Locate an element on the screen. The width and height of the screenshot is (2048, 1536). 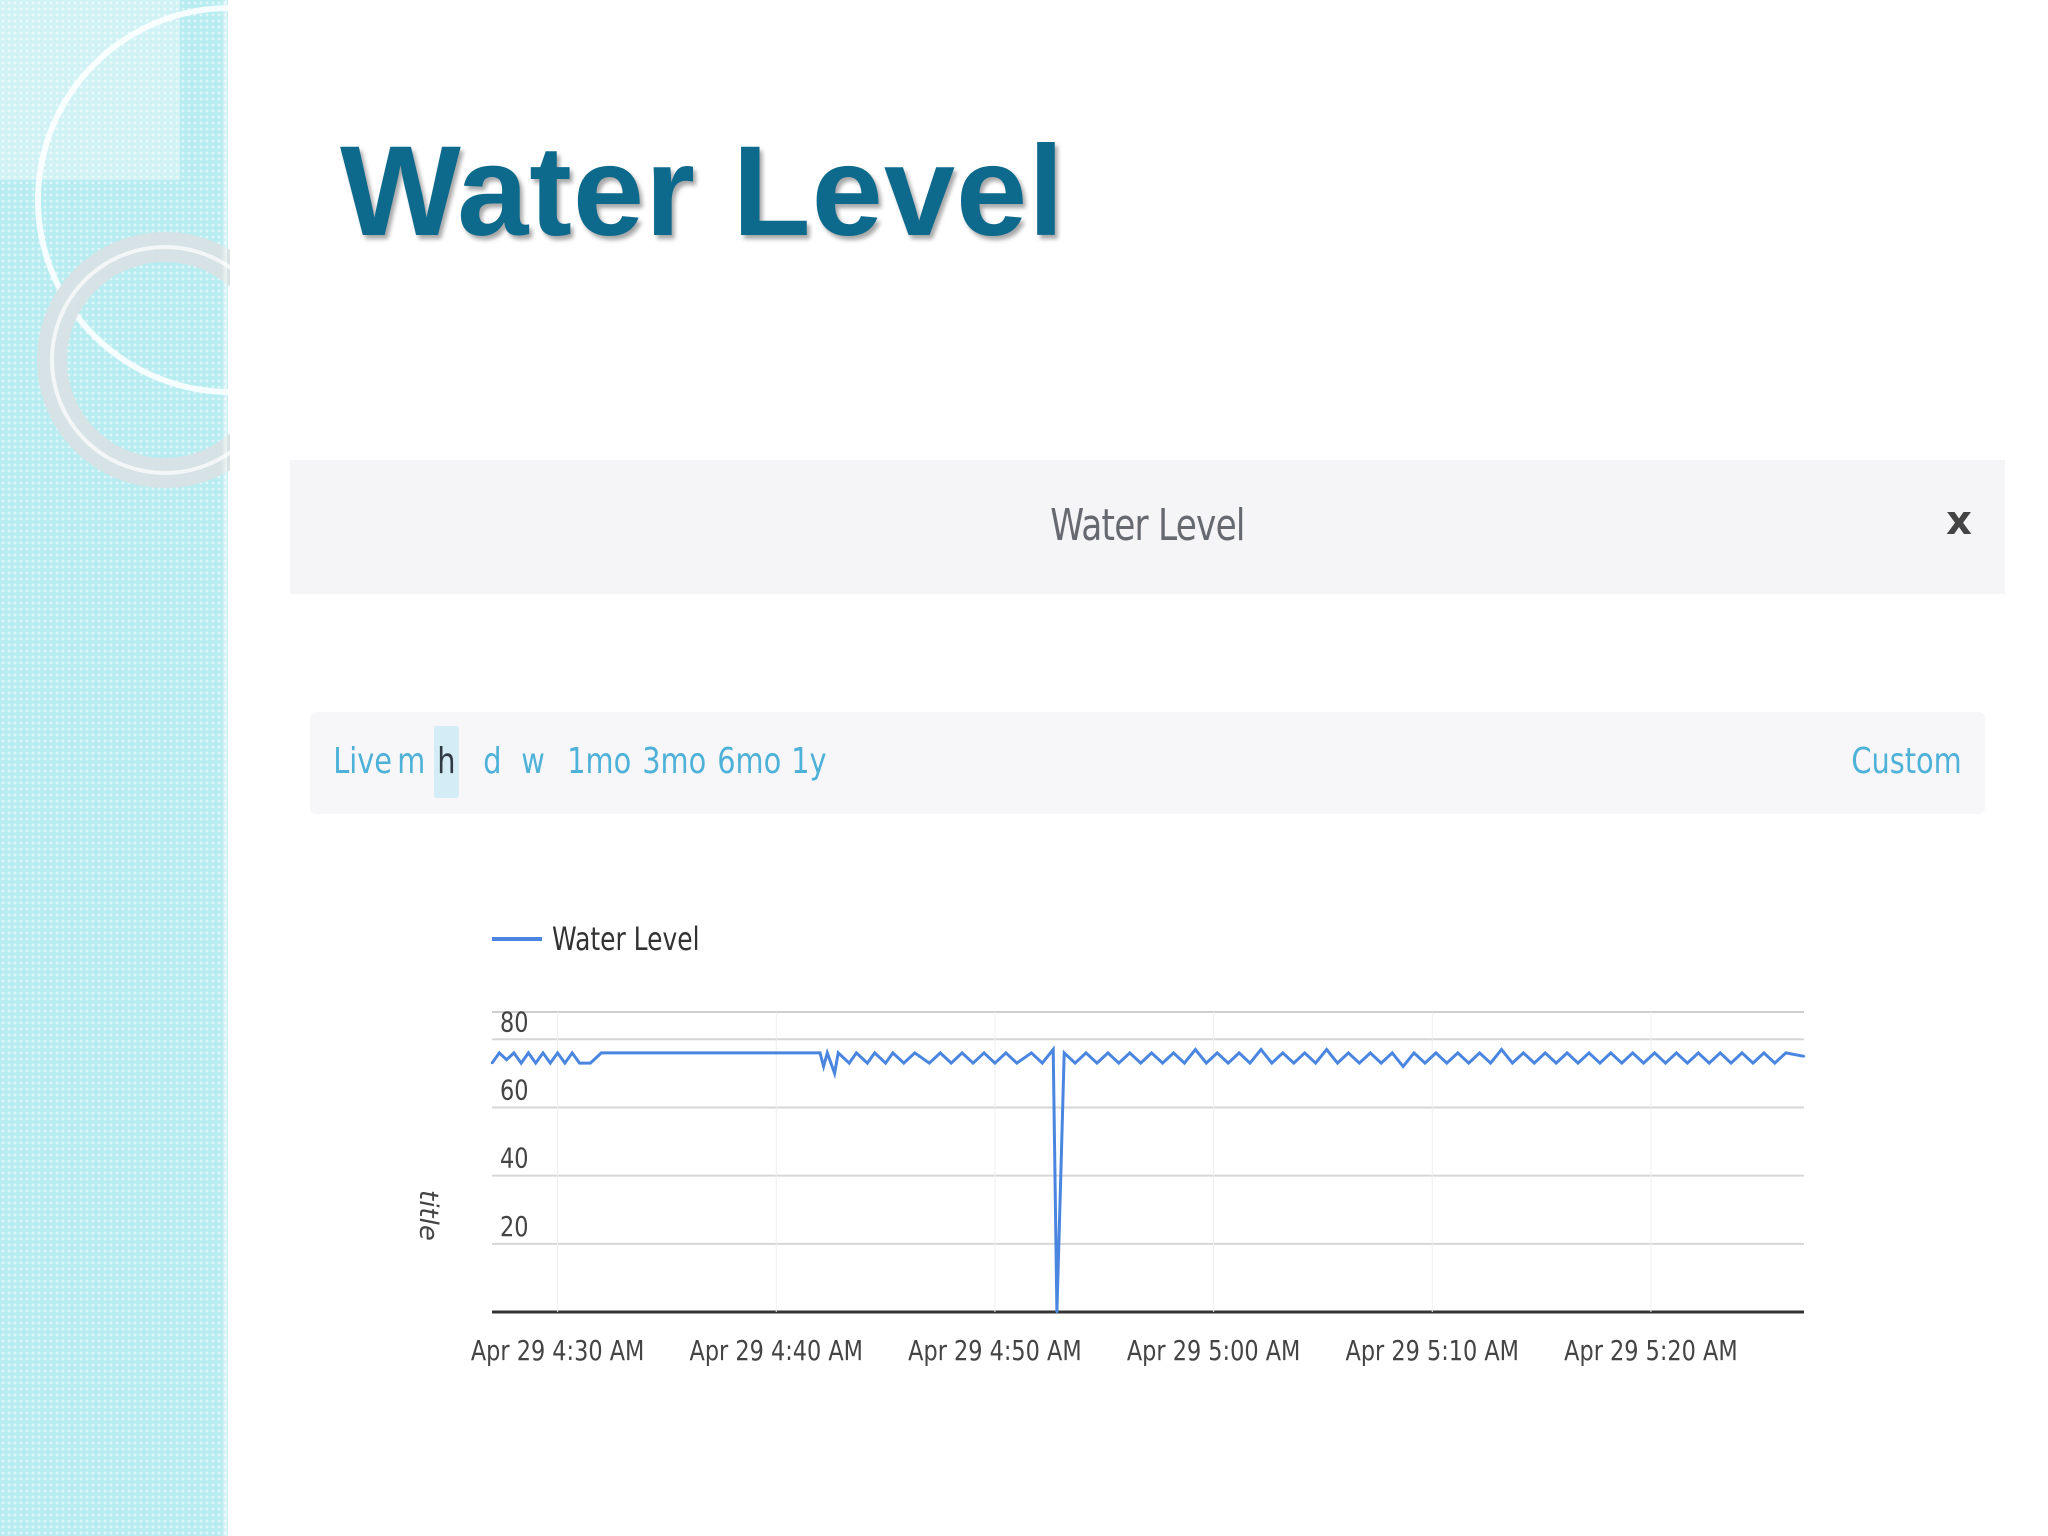
x-tick-label: Apr 29 5:20 AM is located at coordinates (1651, 1349).